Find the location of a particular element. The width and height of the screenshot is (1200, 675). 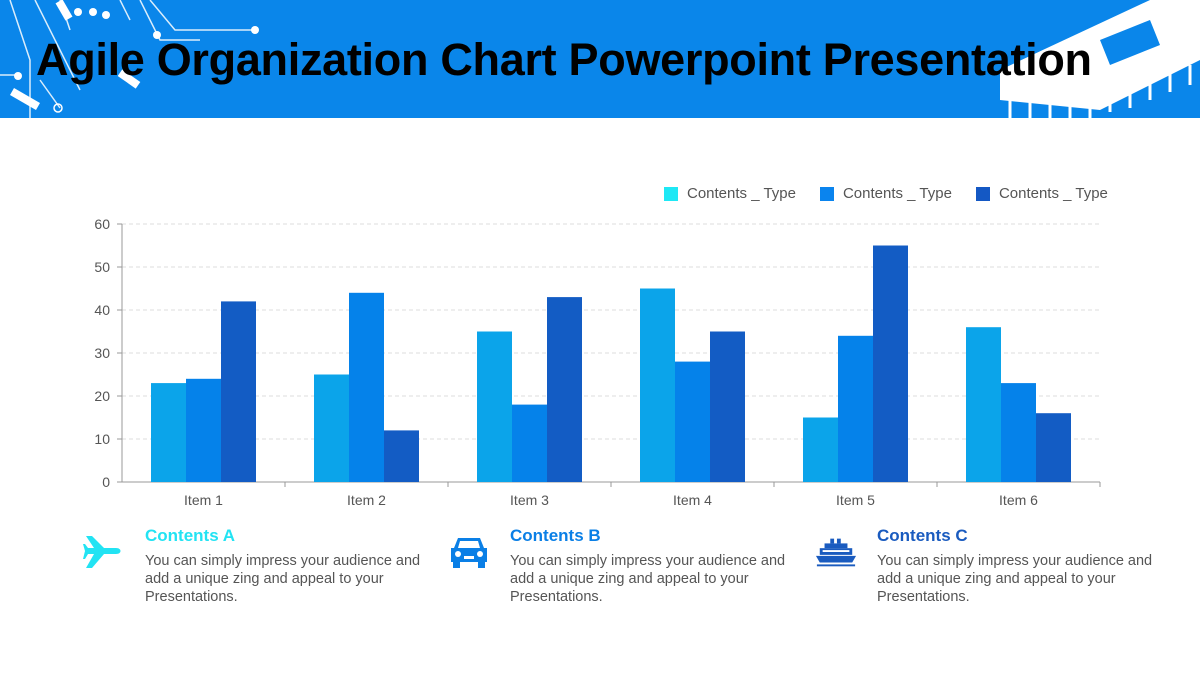

x-tick-label: Item 2 is located at coordinates (366, 500).